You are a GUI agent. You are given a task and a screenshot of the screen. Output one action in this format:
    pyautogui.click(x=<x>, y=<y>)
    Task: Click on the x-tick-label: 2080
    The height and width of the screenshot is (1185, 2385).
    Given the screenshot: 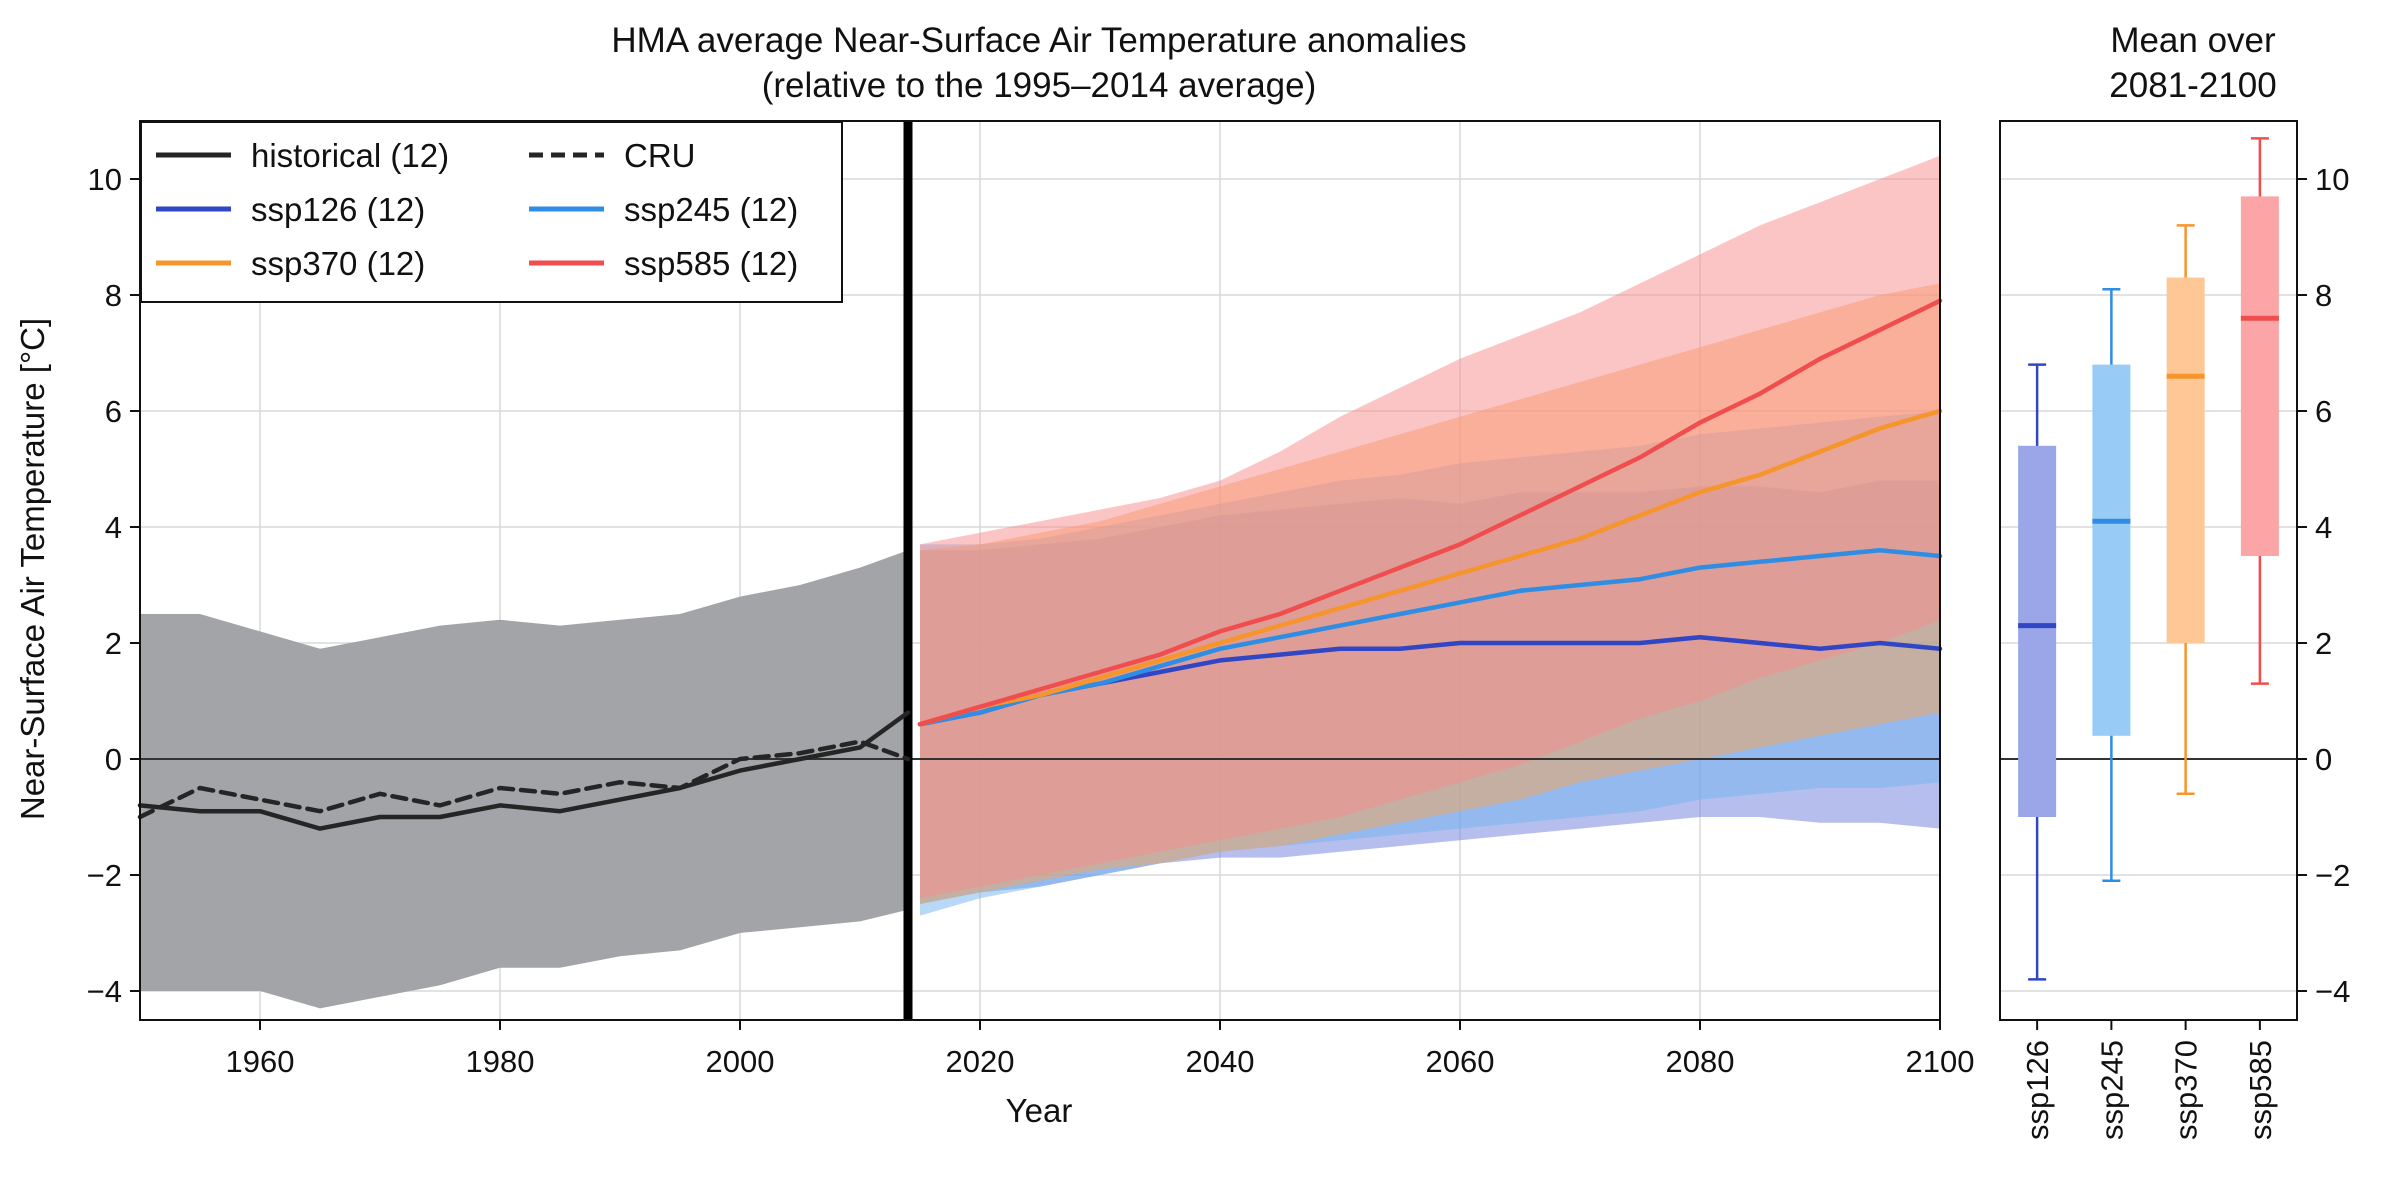 What is the action you would take?
    pyautogui.click(x=1700, y=1061)
    